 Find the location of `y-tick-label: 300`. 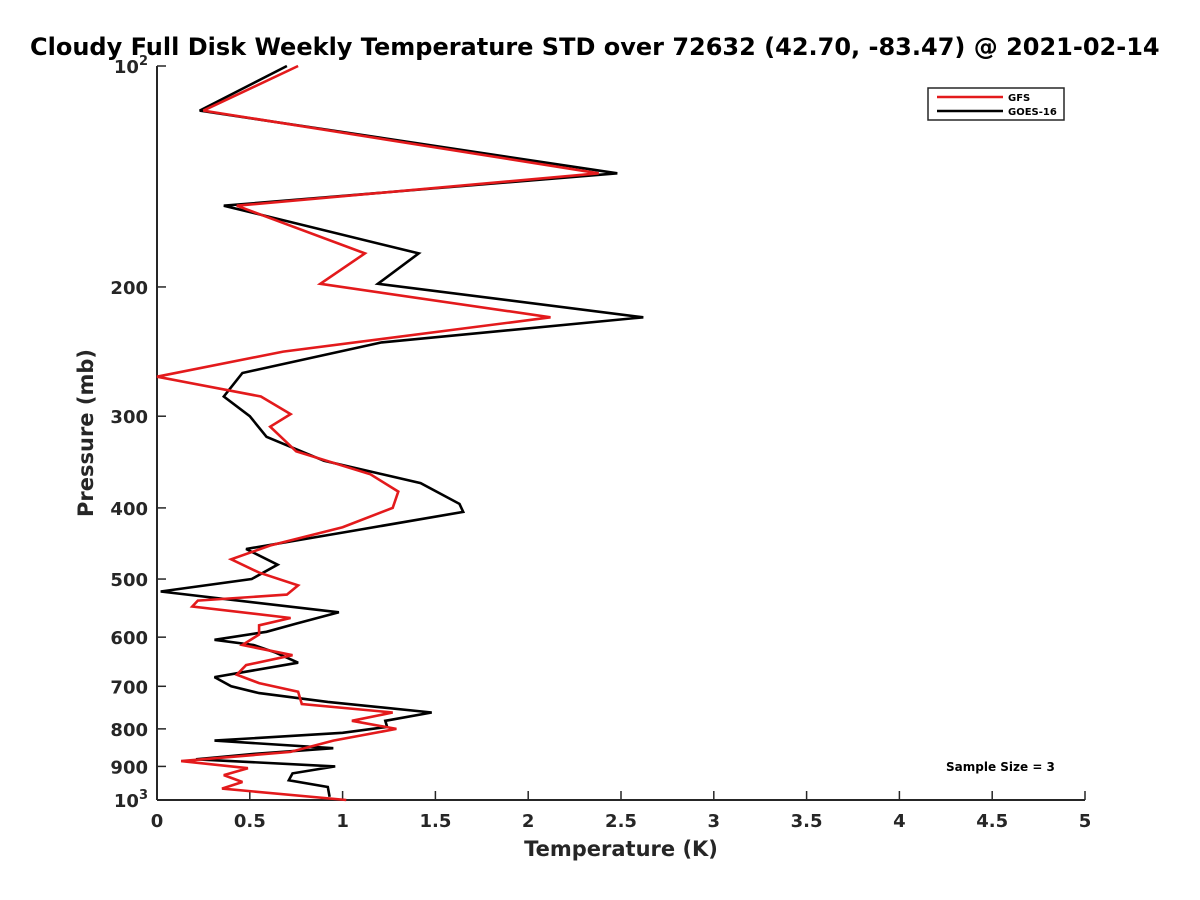

y-tick-label: 300 is located at coordinates (129, 417).